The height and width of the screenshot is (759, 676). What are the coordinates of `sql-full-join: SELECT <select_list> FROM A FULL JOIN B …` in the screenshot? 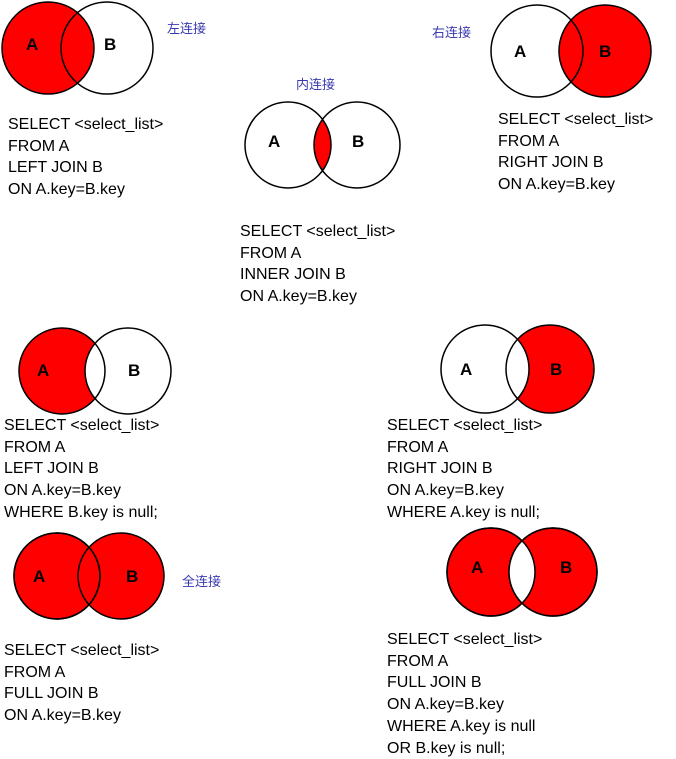 It's located at (81, 683).